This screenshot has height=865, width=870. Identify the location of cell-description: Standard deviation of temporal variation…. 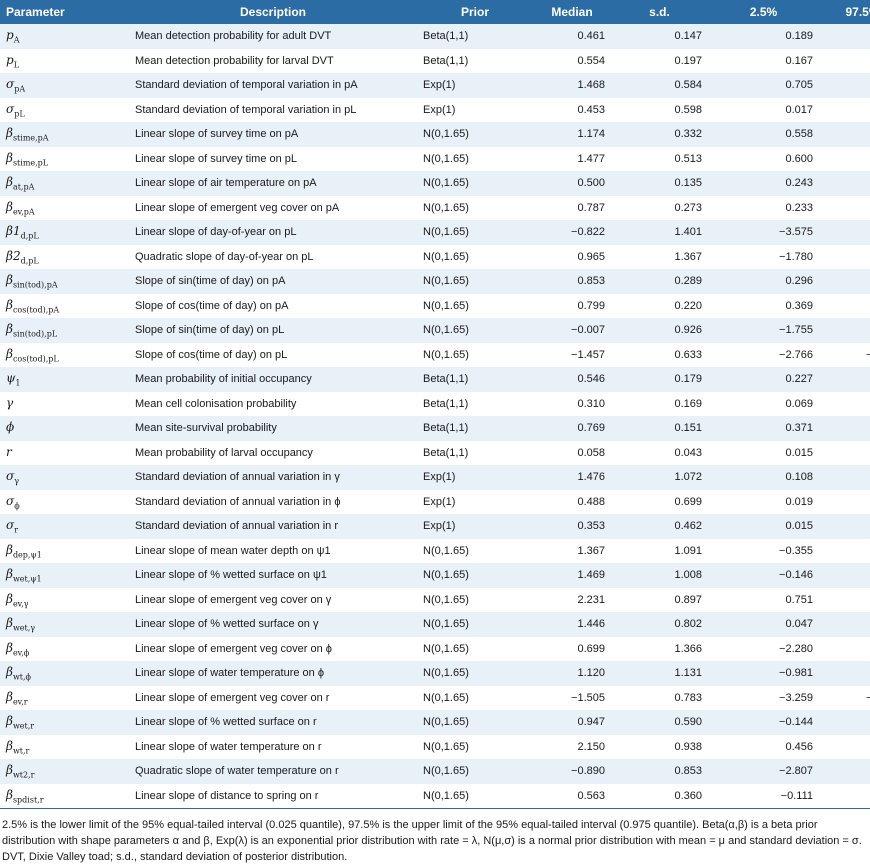
(273, 85).